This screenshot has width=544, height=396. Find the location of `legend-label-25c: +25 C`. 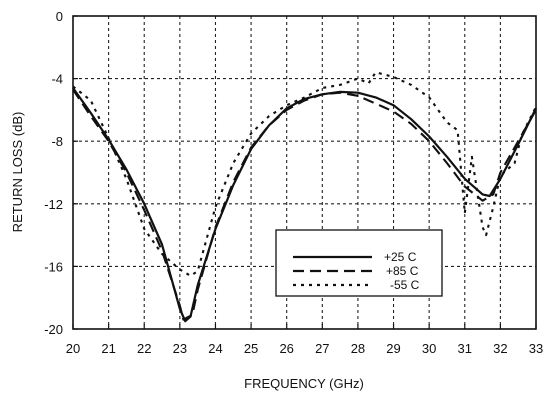

legend-label-25c: +25 C is located at coordinates (400, 257).